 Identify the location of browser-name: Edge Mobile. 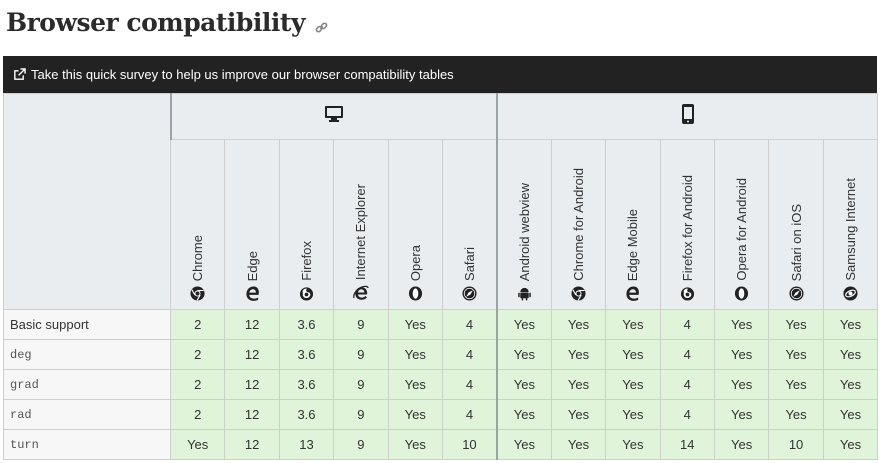
(633, 244).